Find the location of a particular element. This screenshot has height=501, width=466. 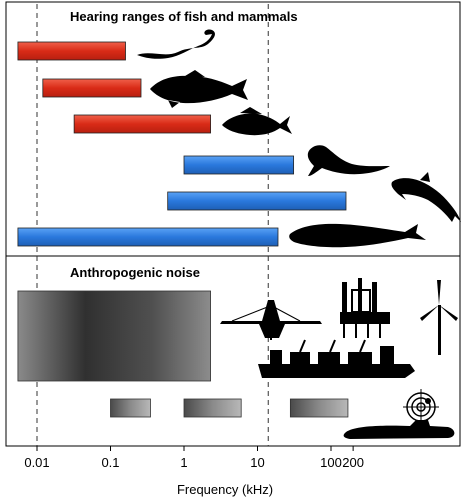

hearing-bar-dolphin is located at coordinates (257, 201).